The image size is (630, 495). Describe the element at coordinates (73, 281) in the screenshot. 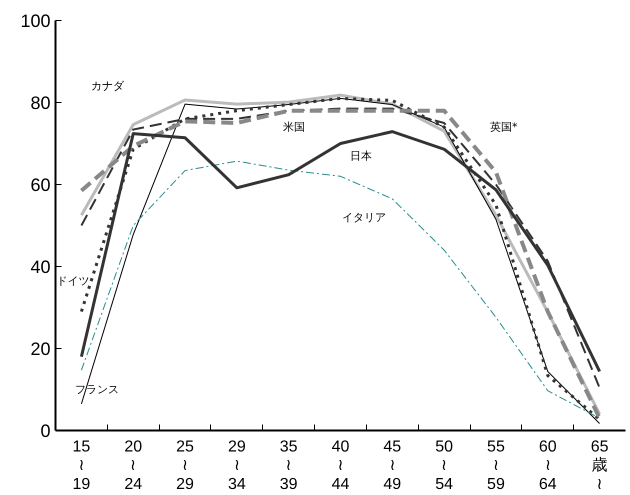

I see `annotation: ドイツ` at that location.